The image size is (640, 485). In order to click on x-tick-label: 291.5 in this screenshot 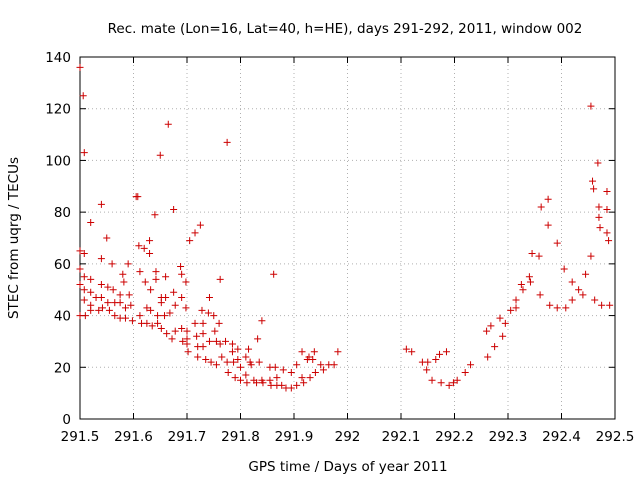, I will do `click(80, 437)`.